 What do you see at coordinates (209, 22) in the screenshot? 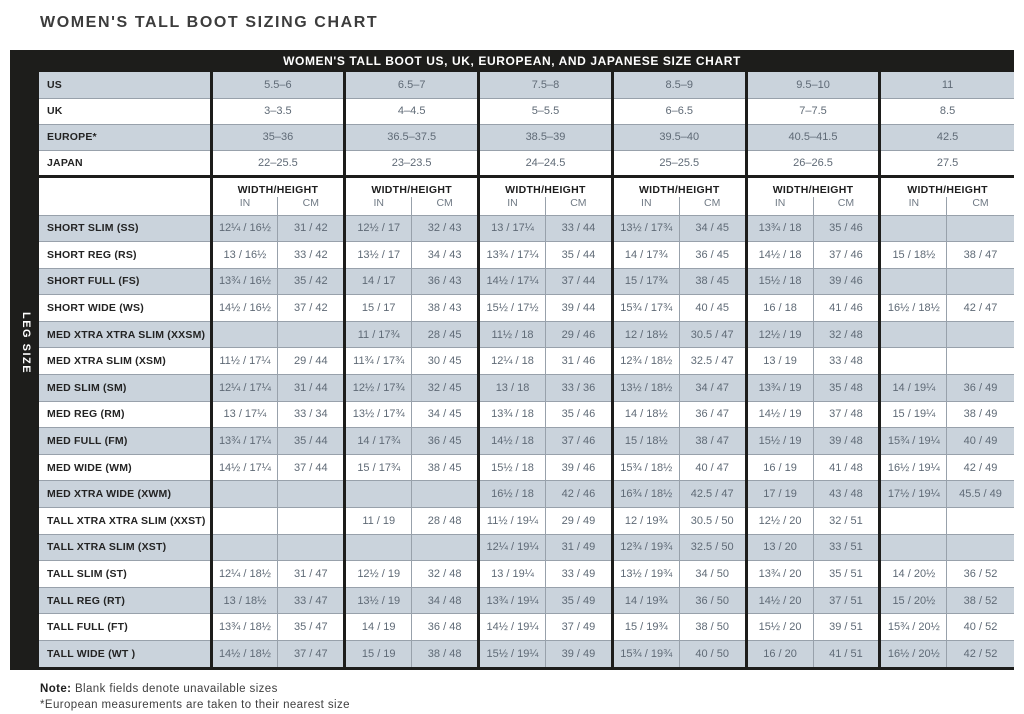
I see `page-title: WOMEN'S TALL BOOT SIZING CHART` at bounding box center [209, 22].